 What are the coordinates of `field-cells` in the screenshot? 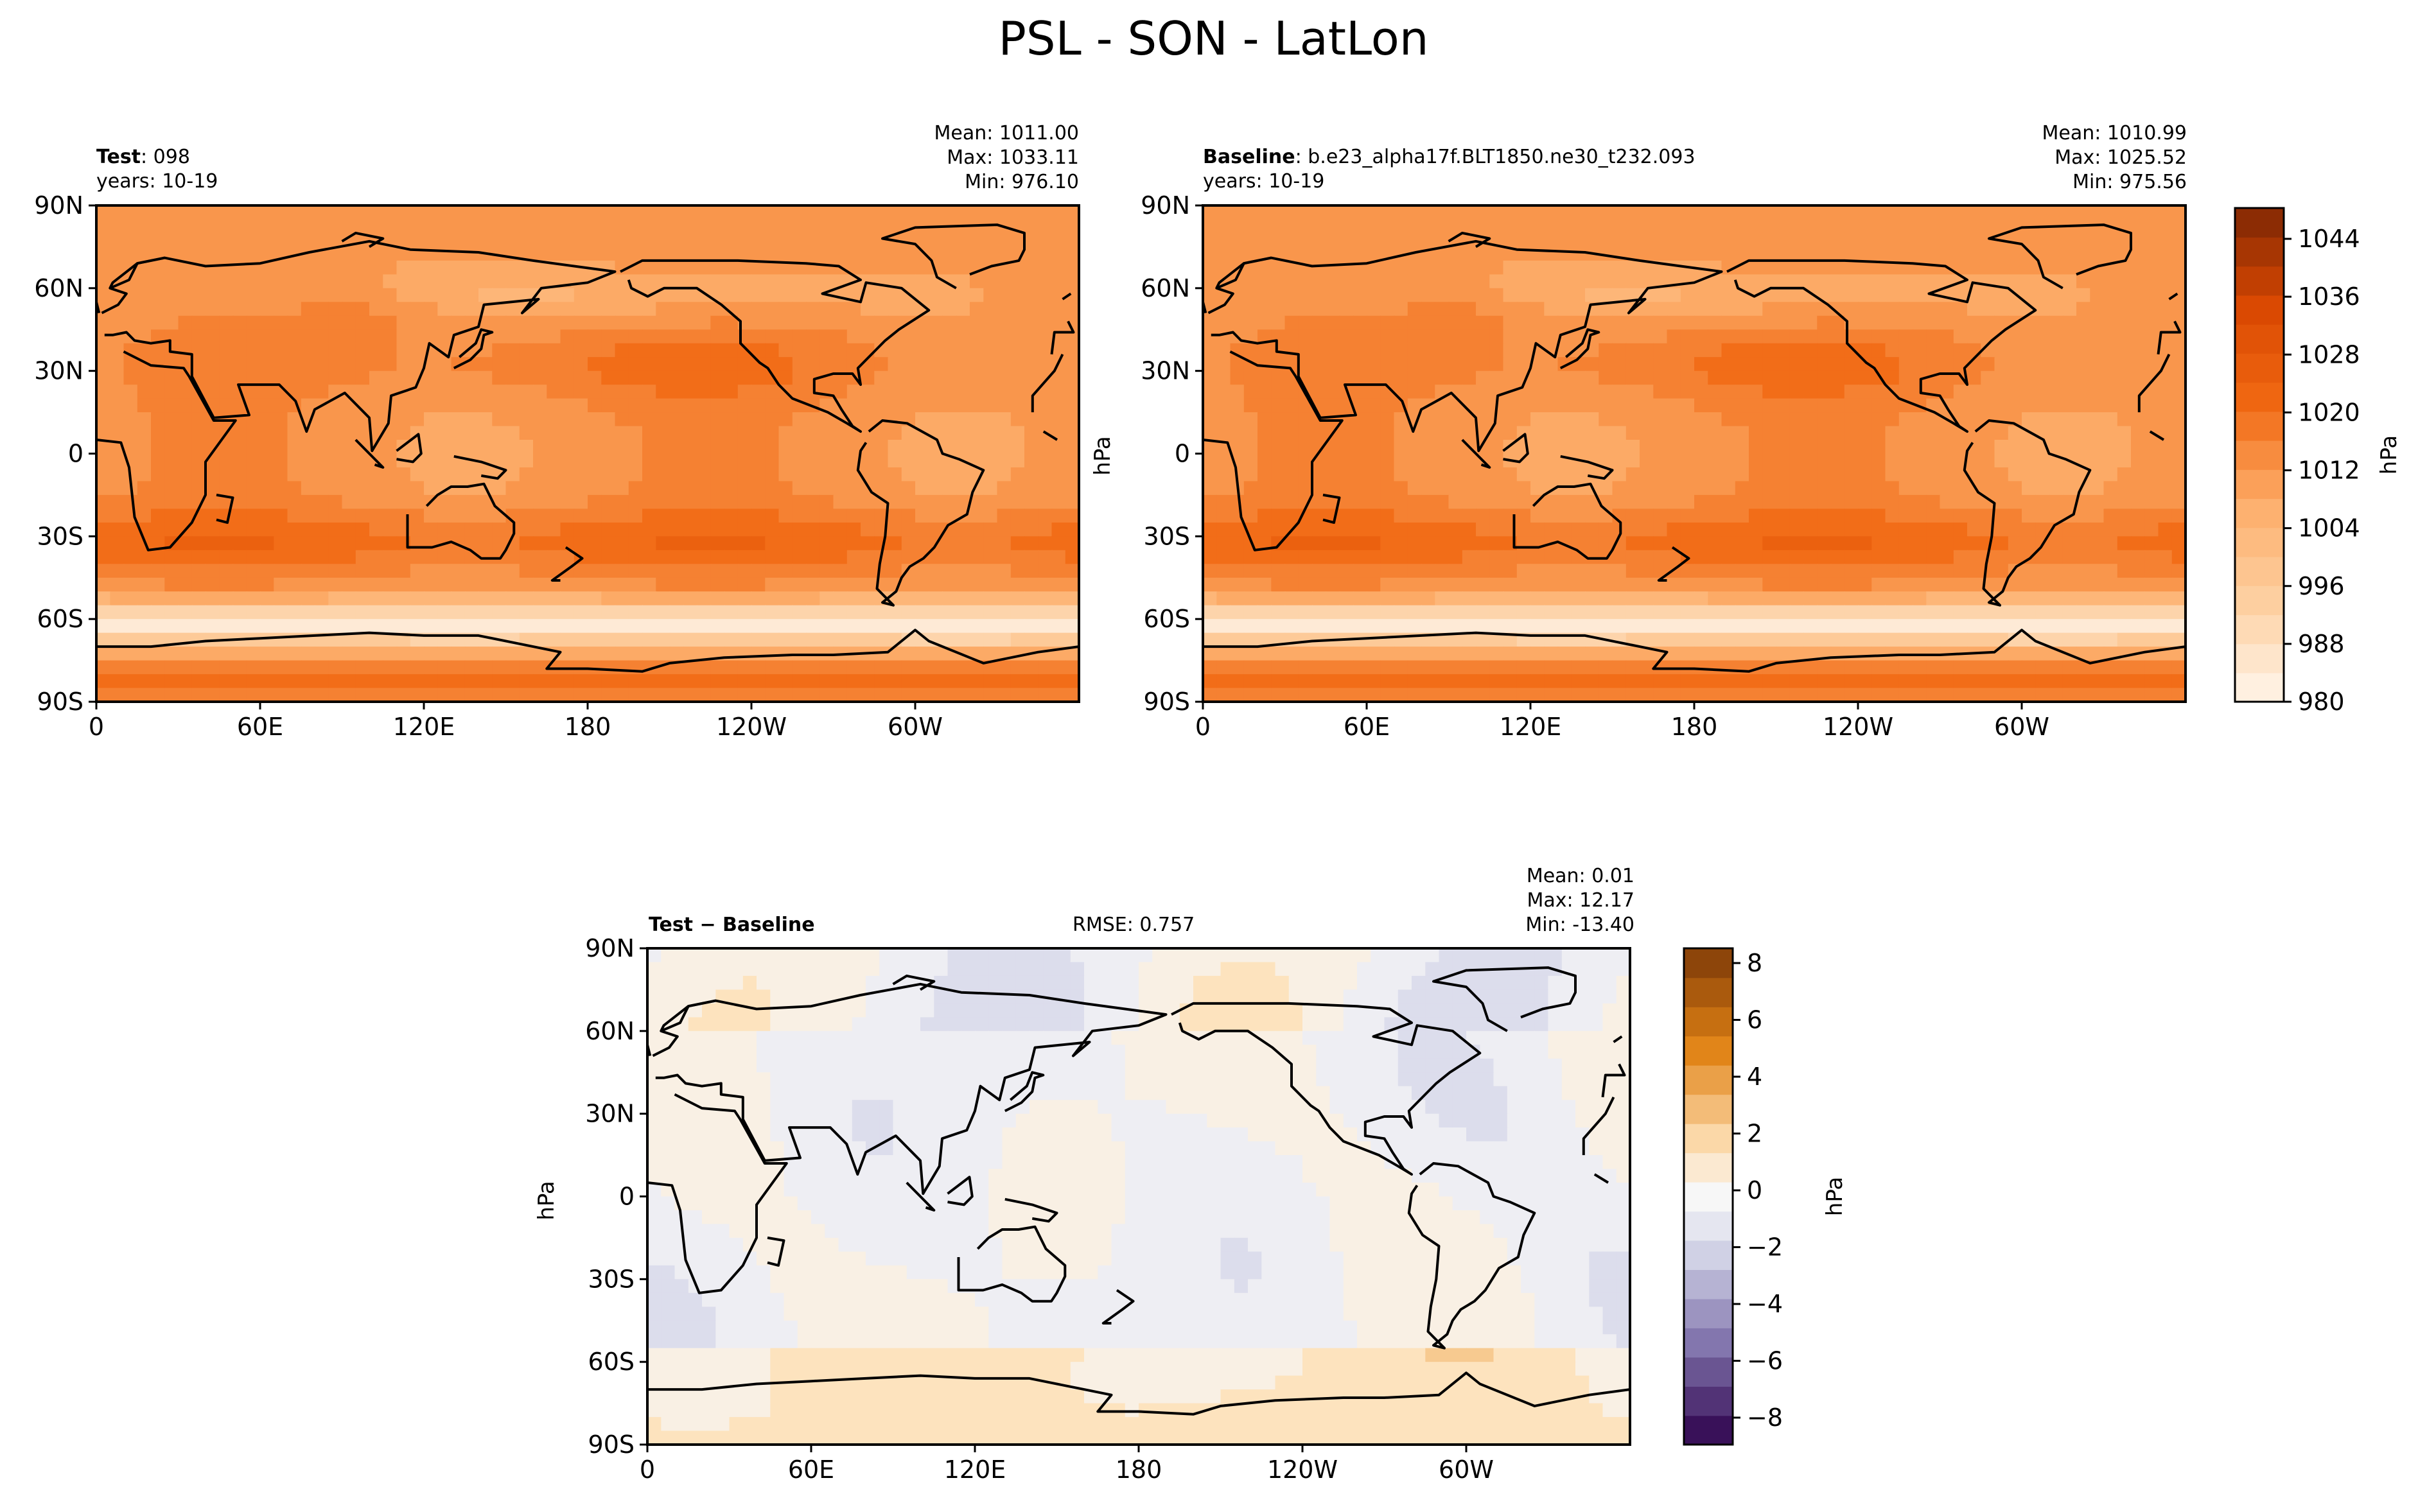 It's located at (587, 453).